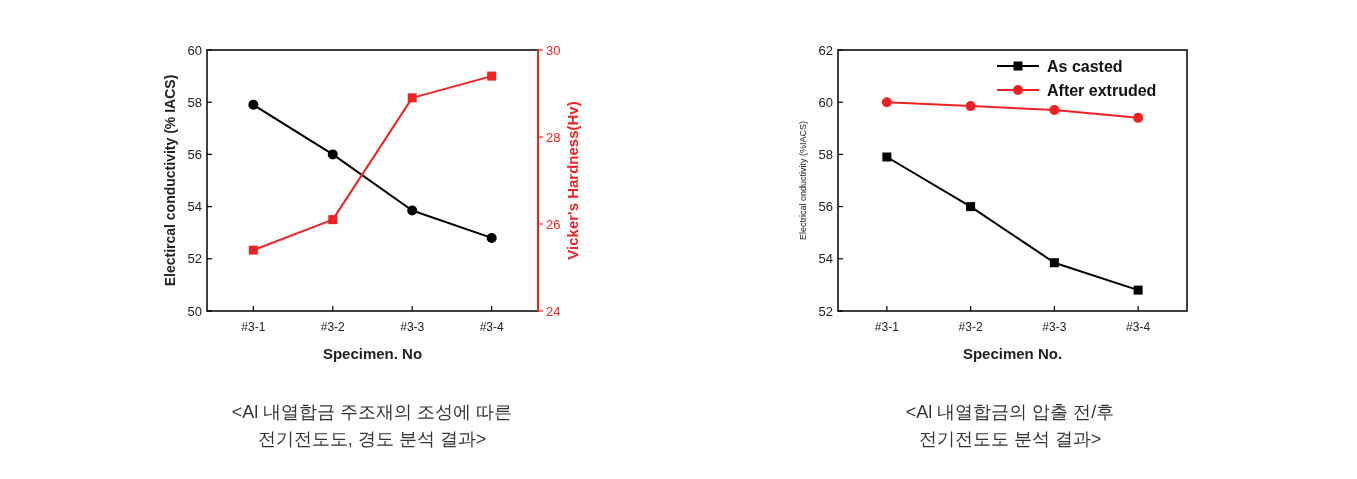 The height and width of the screenshot is (479, 1357). What do you see at coordinates (553, 137) in the screenshot?
I see `y2-tick-label: 28` at bounding box center [553, 137].